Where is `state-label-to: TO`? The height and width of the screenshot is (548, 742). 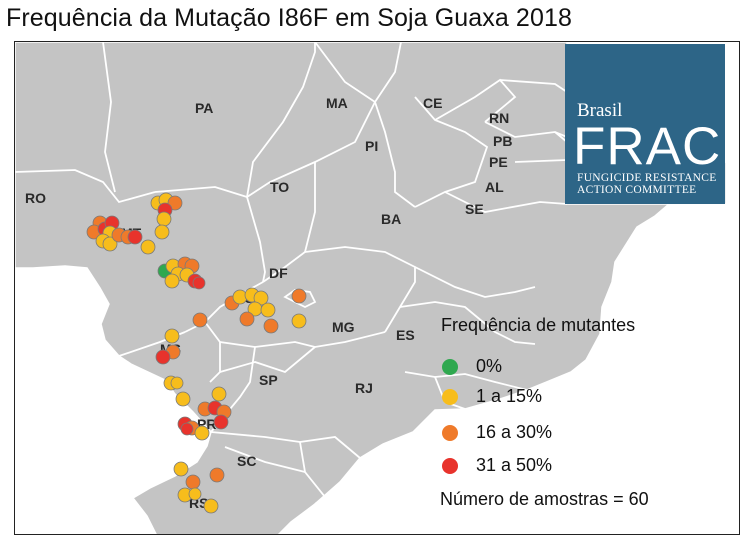 state-label-to: TO is located at coordinates (279, 187).